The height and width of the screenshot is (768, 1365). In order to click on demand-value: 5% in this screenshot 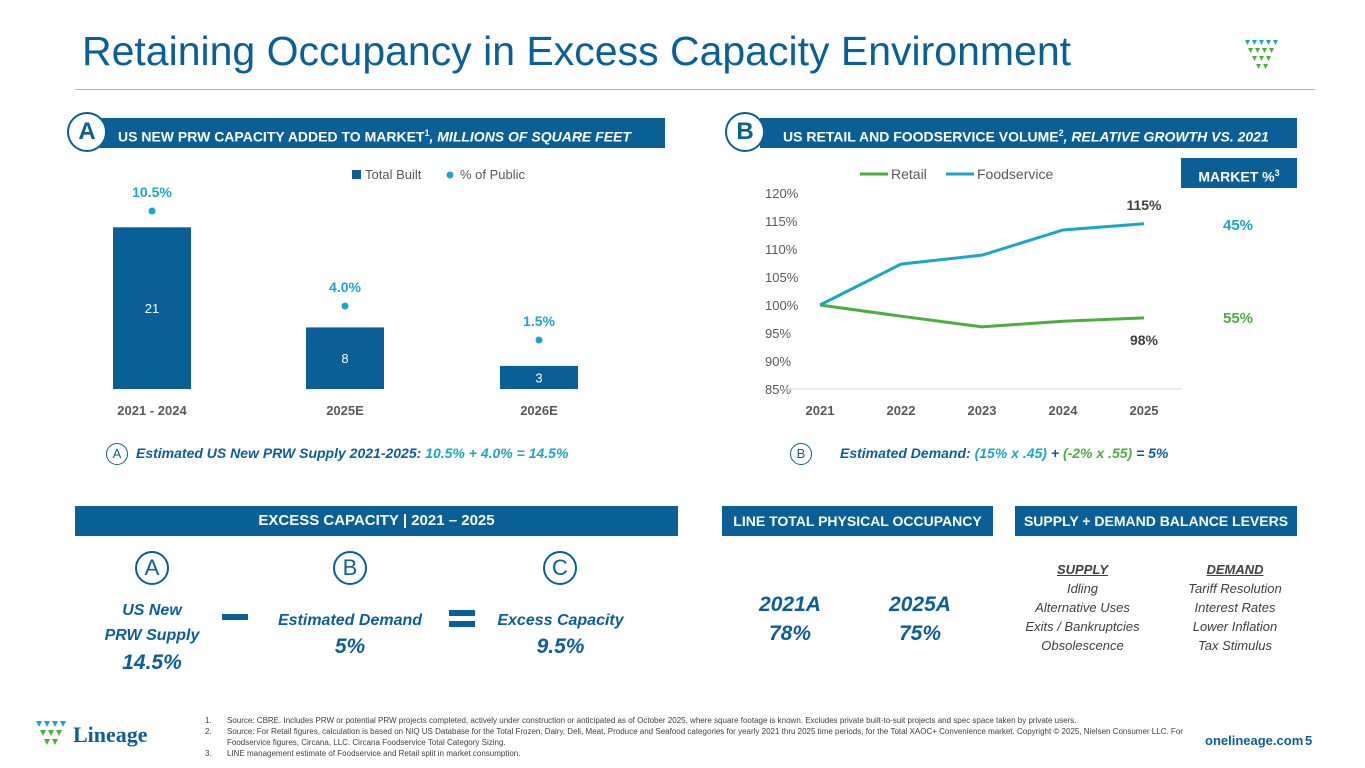, I will do `click(350, 646)`.